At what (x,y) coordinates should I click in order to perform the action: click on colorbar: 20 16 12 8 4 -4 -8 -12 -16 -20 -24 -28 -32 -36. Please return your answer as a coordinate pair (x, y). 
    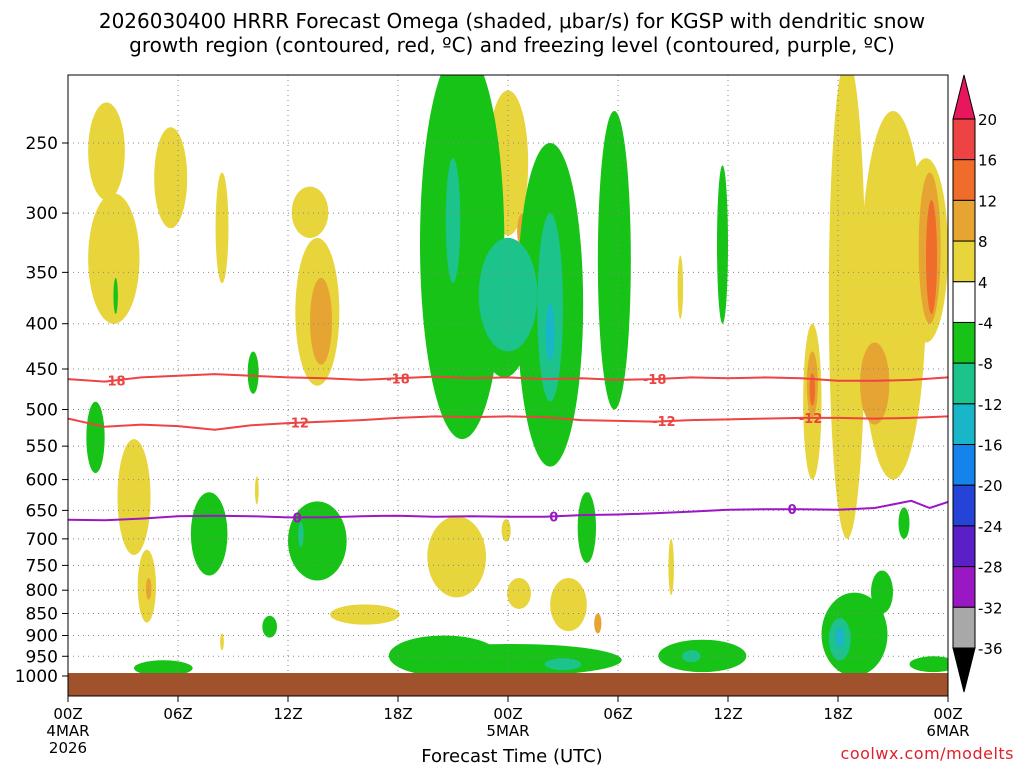
    Looking at the image, I should click on (977, 383).